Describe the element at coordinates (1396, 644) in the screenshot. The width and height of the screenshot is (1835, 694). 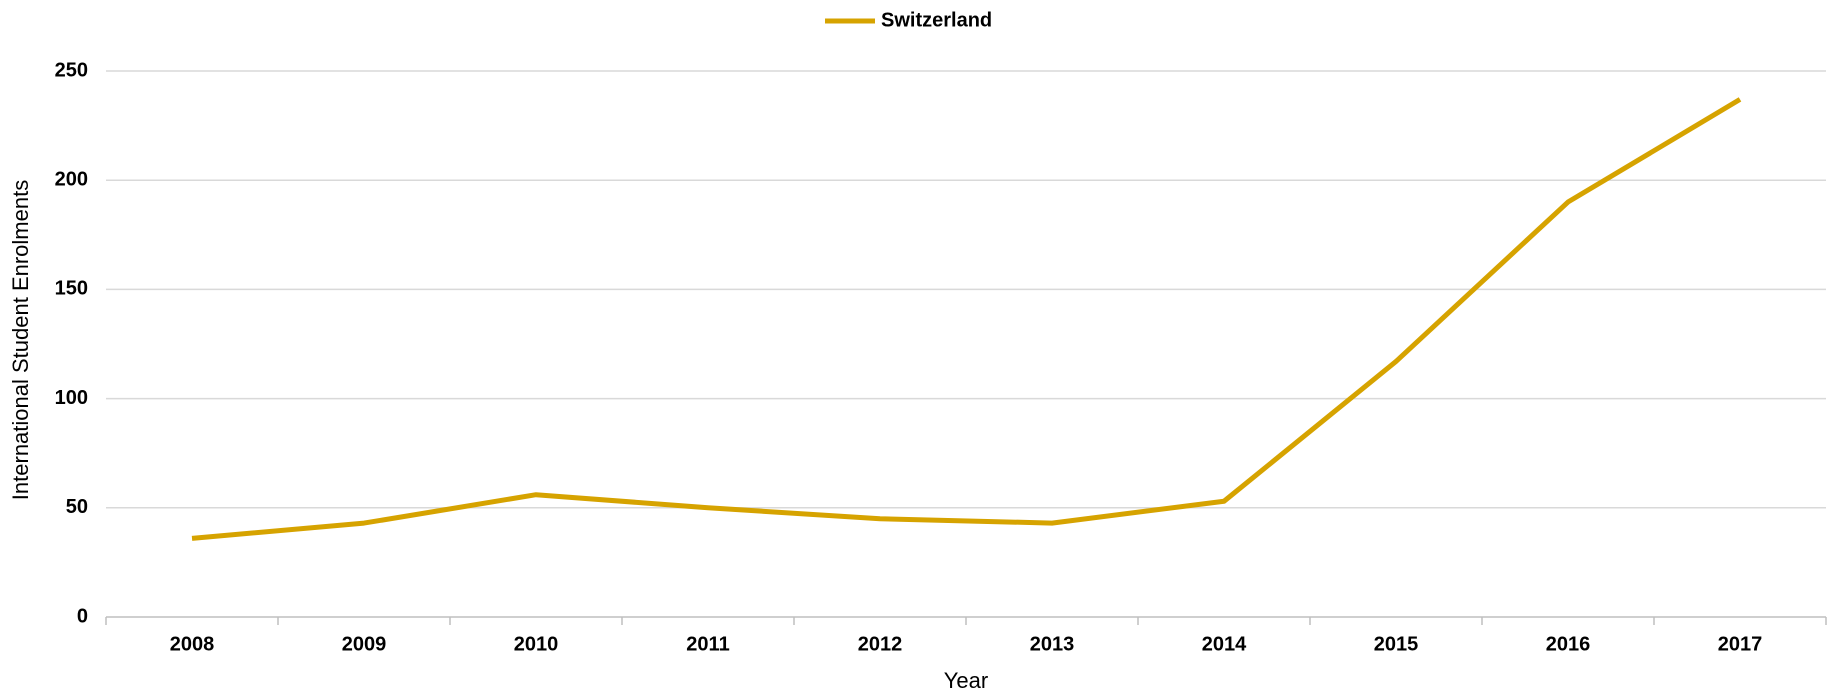
I see `x-tick-label: 2015` at that location.